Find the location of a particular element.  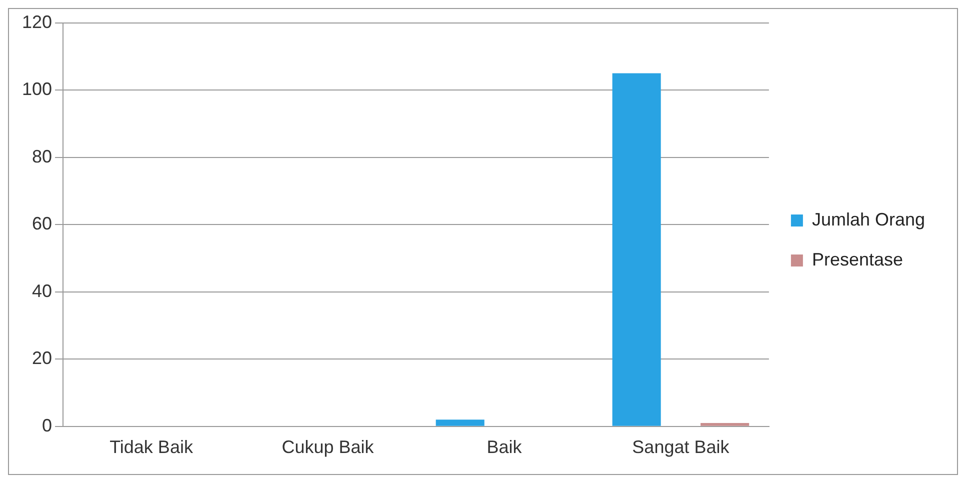

legend-label: Presentase is located at coordinates (858, 259).